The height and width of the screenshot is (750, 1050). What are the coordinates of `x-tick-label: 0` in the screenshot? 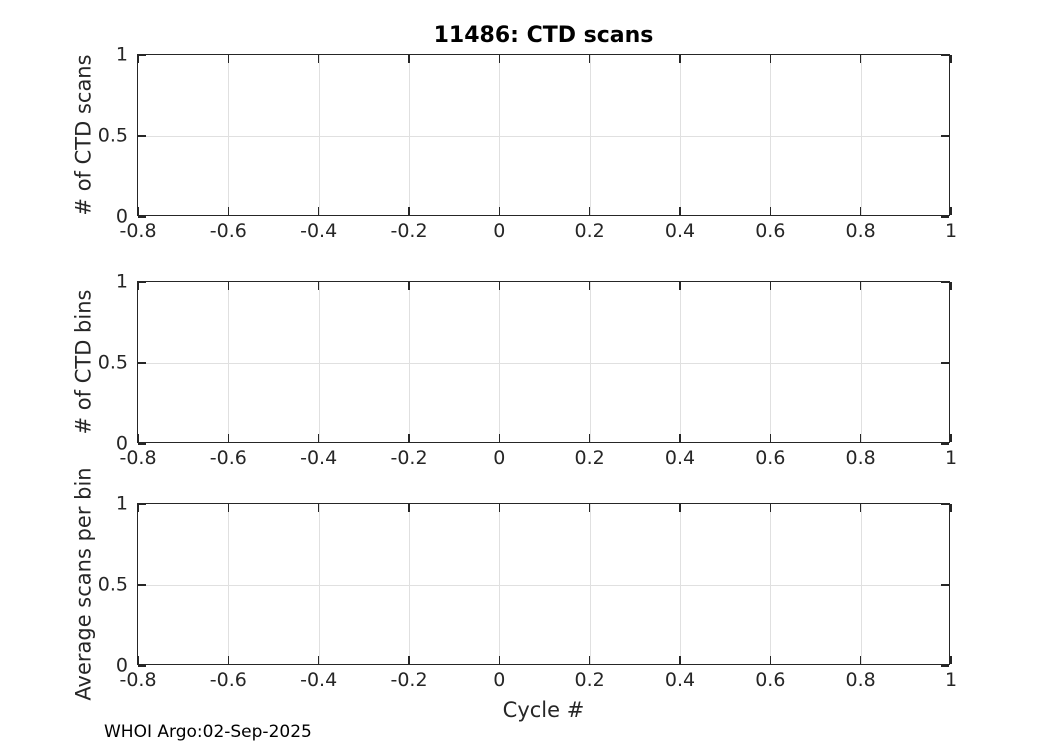 It's located at (499, 231).